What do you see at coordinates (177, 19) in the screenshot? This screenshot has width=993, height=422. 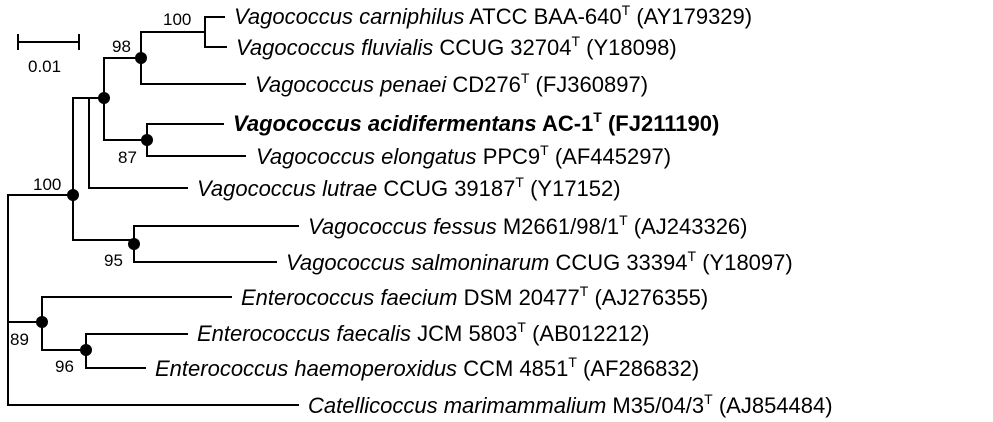 I see `bootstrap-carniphilus-fluvialis: 100` at bounding box center [177, 19].